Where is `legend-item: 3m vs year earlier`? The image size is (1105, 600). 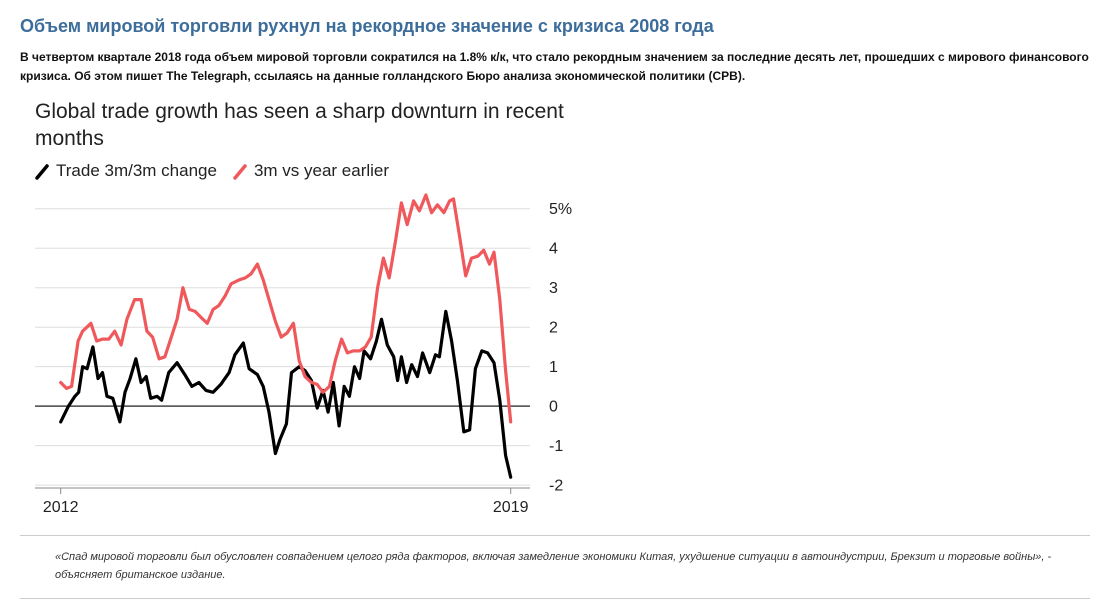 legend-item: 3m vs year earlier is located at coordinates (311, 171).